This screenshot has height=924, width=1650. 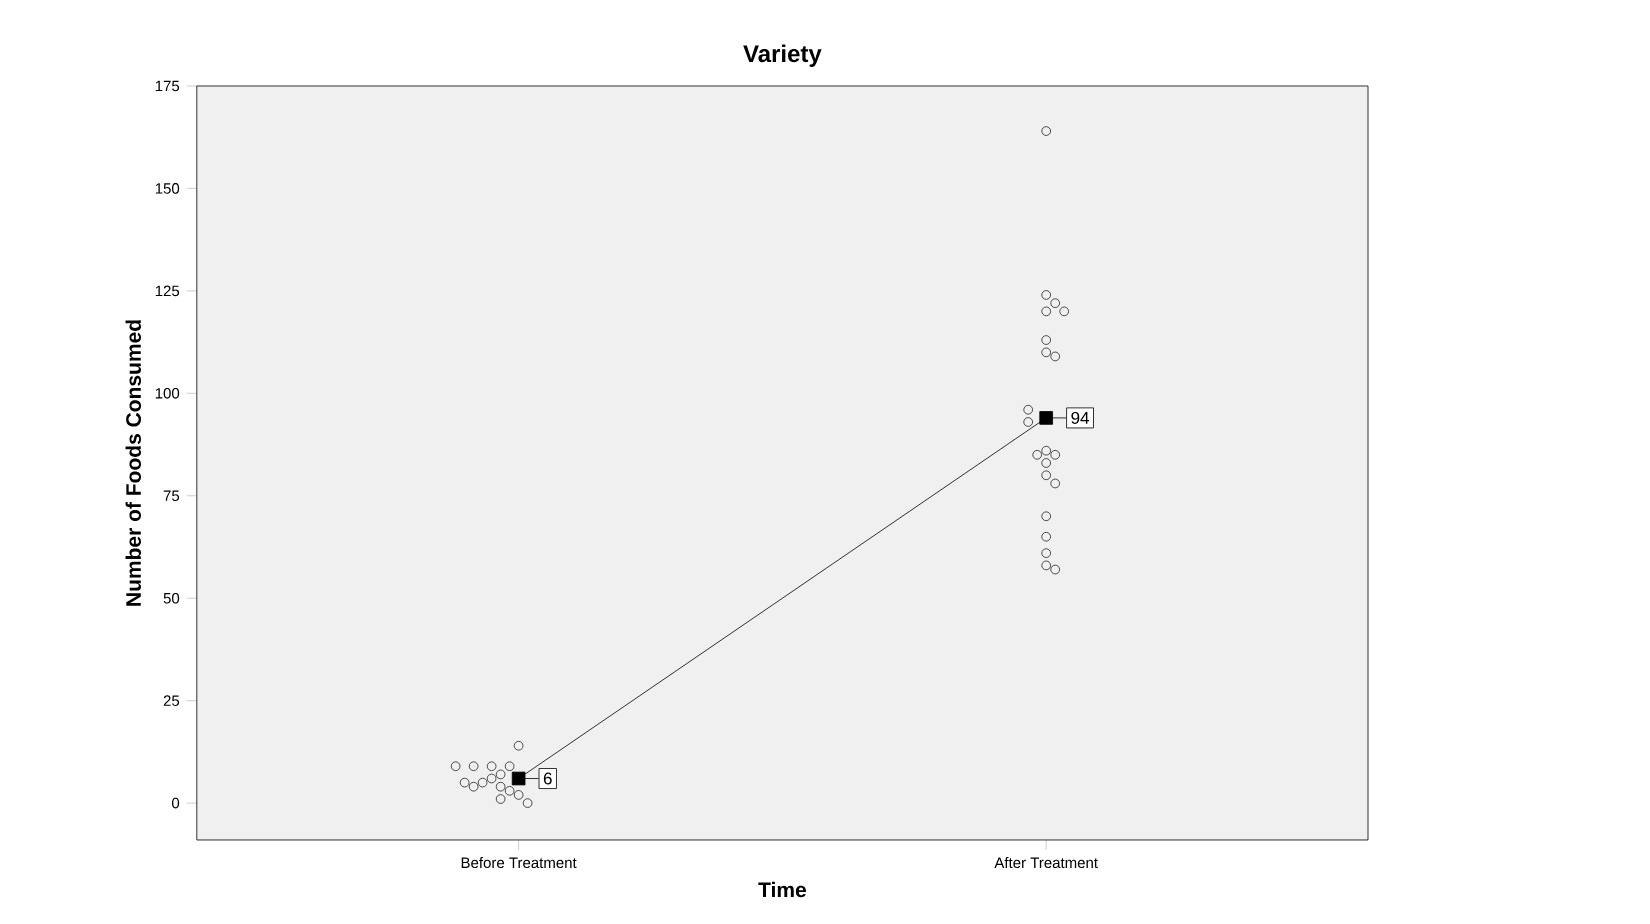 I want to click on x-tick-label: Before Treatment, so click(x=519, y=863).